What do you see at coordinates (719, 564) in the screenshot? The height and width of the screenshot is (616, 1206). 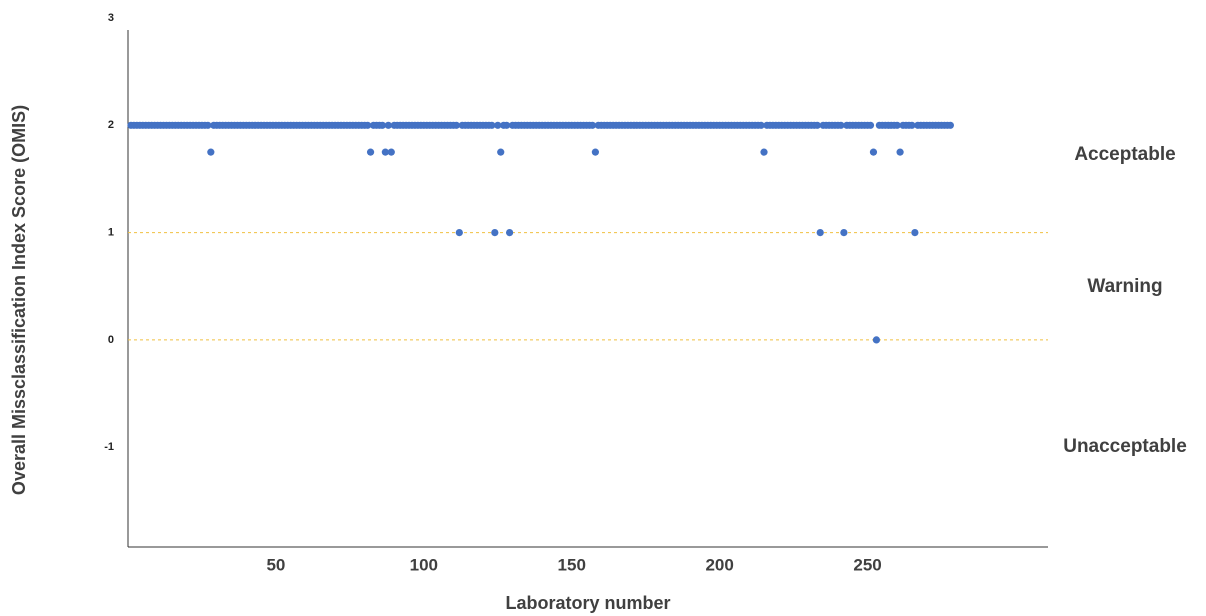 I see `x-tick-label: 200` at bounding box center [719, 564].